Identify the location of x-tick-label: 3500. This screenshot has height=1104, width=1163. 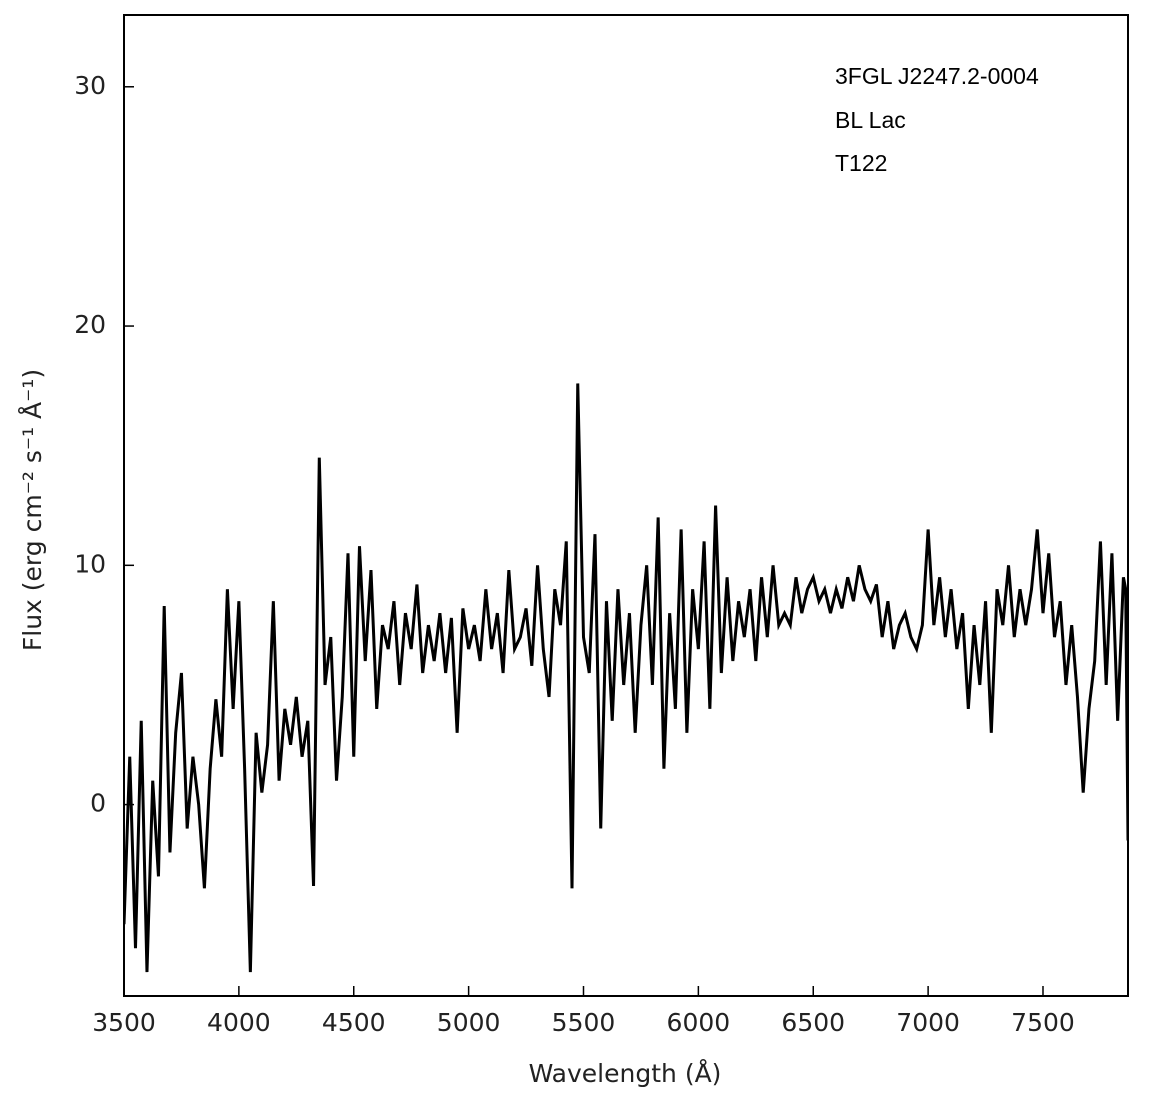
(124, 1022).